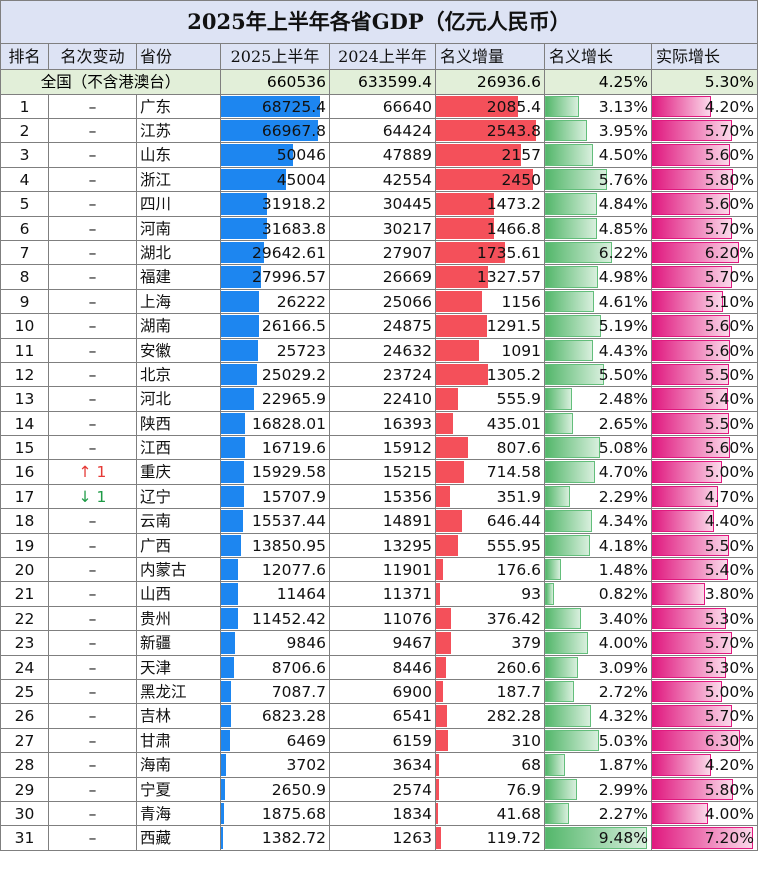 The image size is (759, 879). Describe the element at coordinates (407, 570) in the screenshot. I see `gdp-2024-cell-value: 11901` at that location.